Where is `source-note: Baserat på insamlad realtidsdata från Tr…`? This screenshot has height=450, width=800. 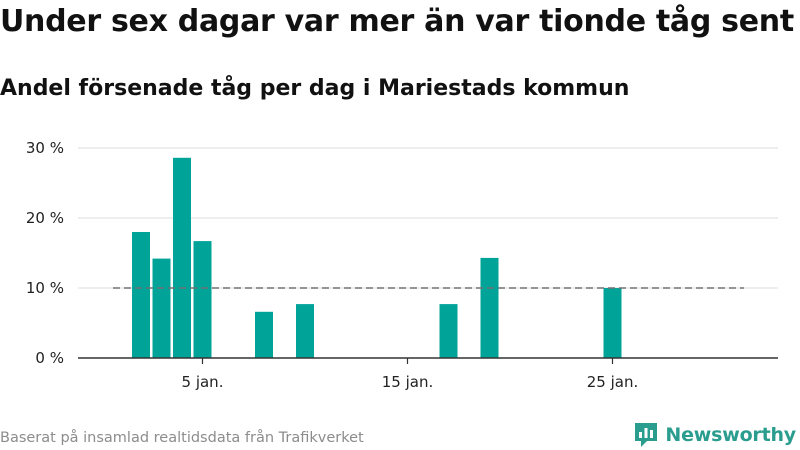 source-note: Baserat på insamlad realtidsdata från Tr… is located at coordinates (182, 438).